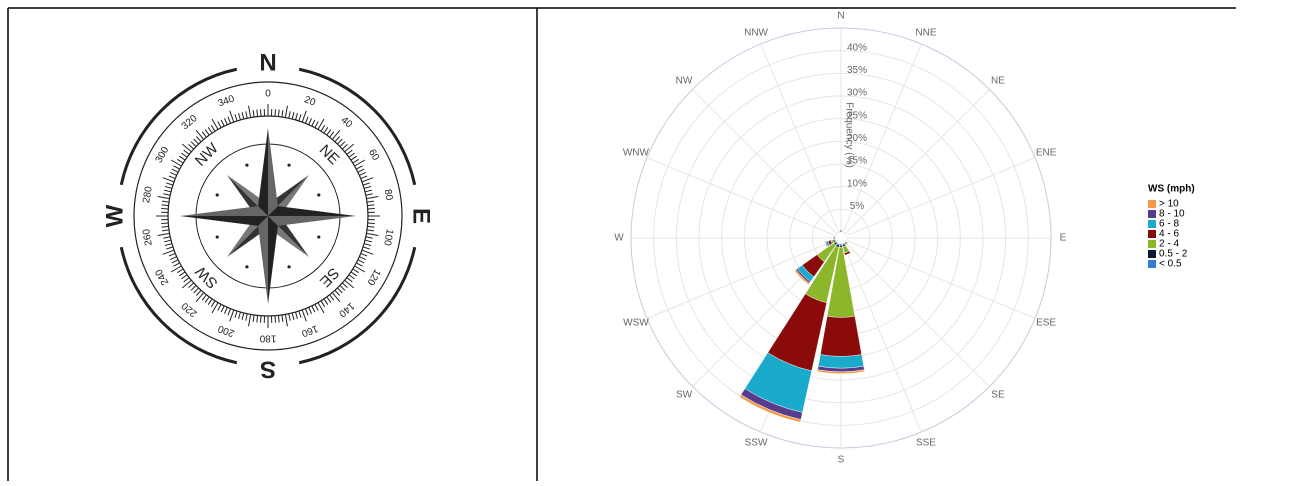 Image resolution: width=1299 pixels, height=486 pixels. What do you see at coordinates (267, 337) in the screenshot?
I see `degree-label: 180` at bounding box center [267, 337].